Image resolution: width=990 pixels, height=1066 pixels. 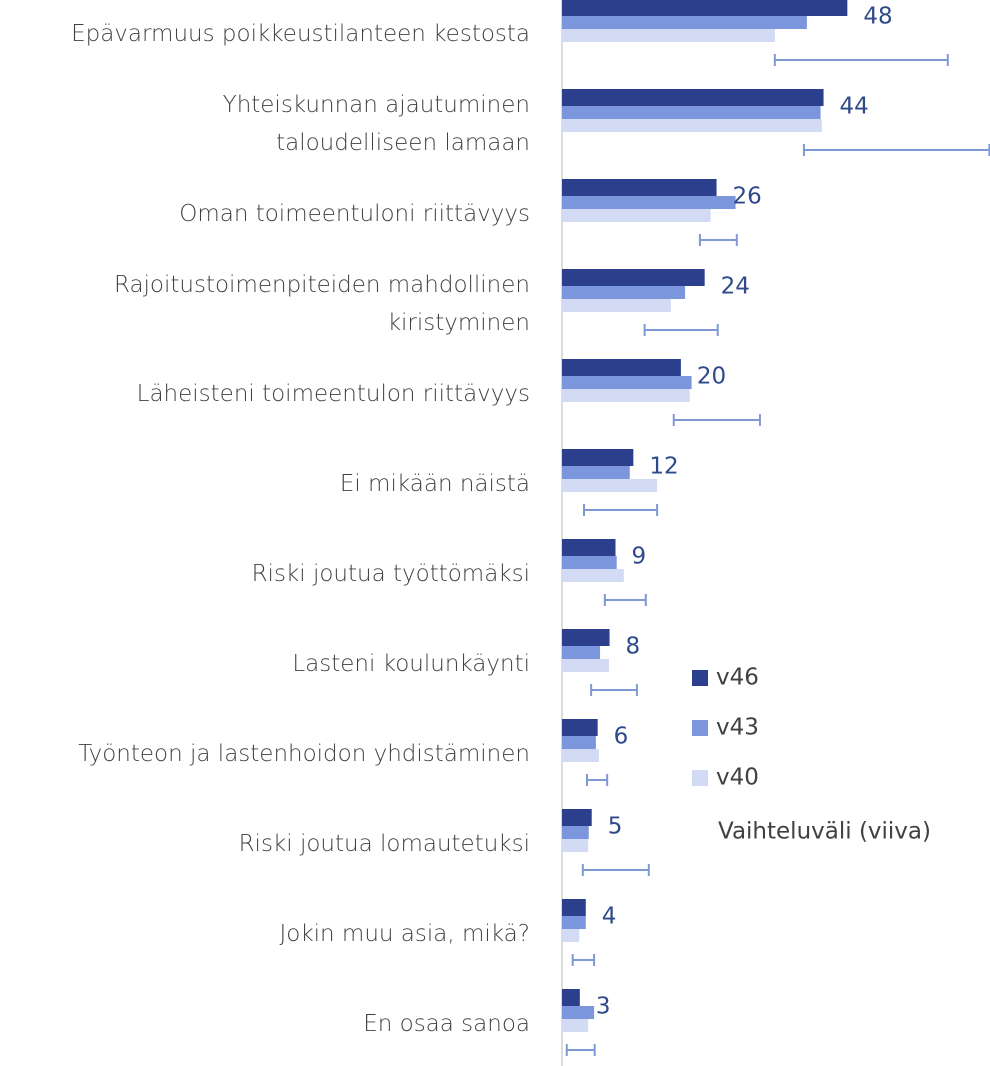 What do you see at coordinates (663, 467) in the screenshot?
I see `value-label: 12` at bounding box center [663, 467].